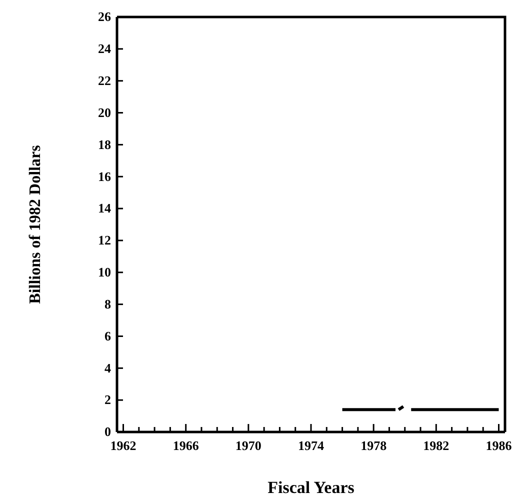 The height and width of the screenshot is (501, 525). Describe the element at coordinates (104, 272) in the screenshot. I see `y-tick-label: 10` at that location.